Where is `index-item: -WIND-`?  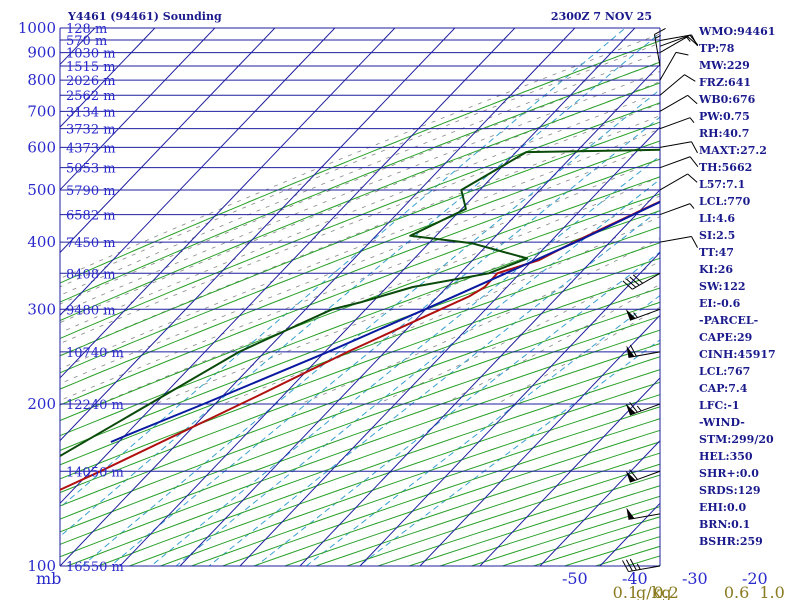 index-item: -WIND- is located at coordinates (722, 422).